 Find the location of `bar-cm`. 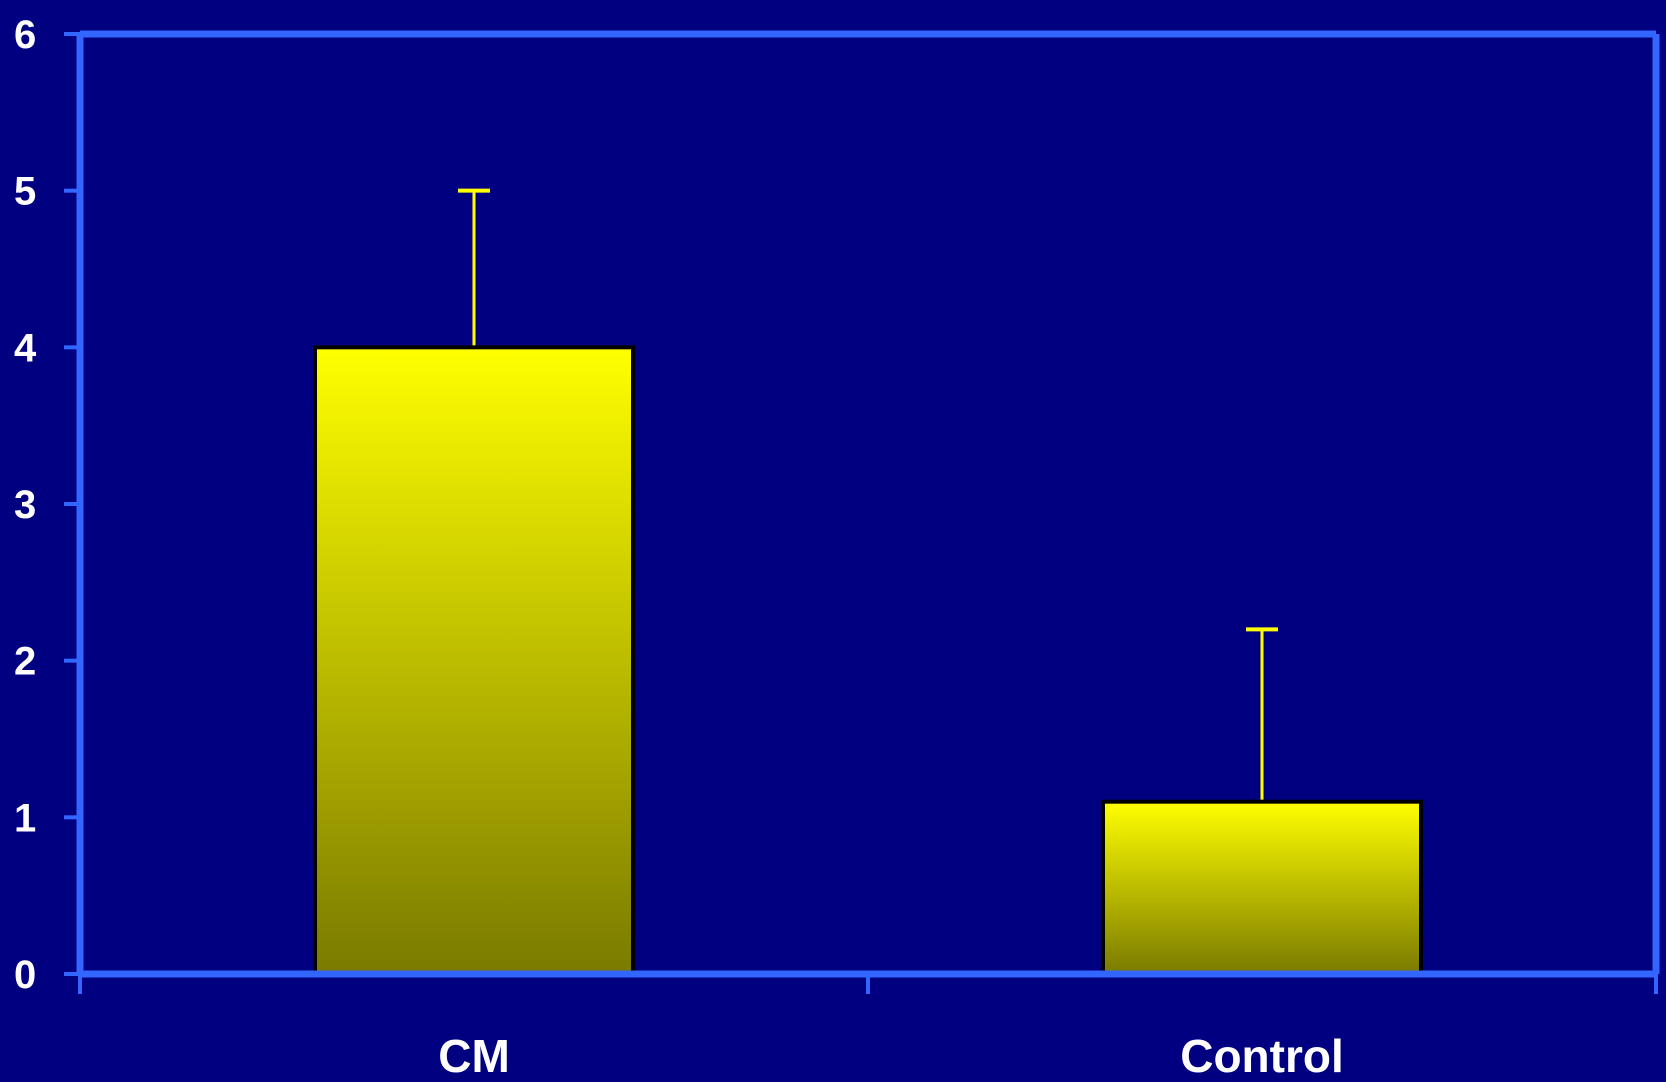

bar-cm is located at coordinates (474, 661).